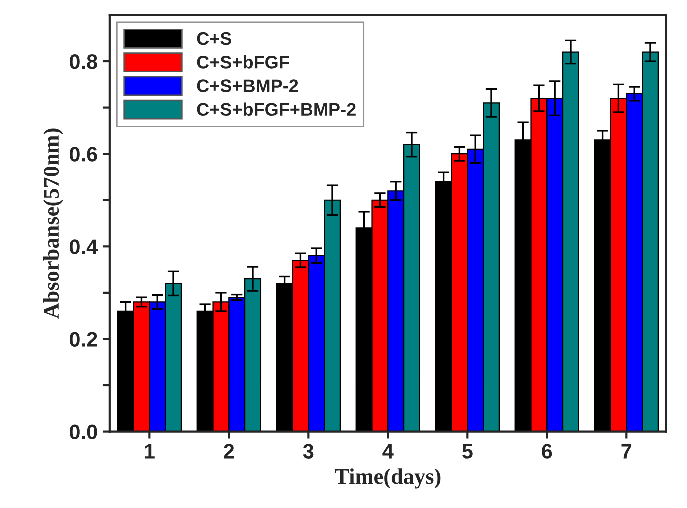 Image resolution: width=687 pixels, height=508 pixels. What do you see at coordinates (150, 451) in the screenshot?
I see `x-tick-label: 1` at bounding box center [150, 451].